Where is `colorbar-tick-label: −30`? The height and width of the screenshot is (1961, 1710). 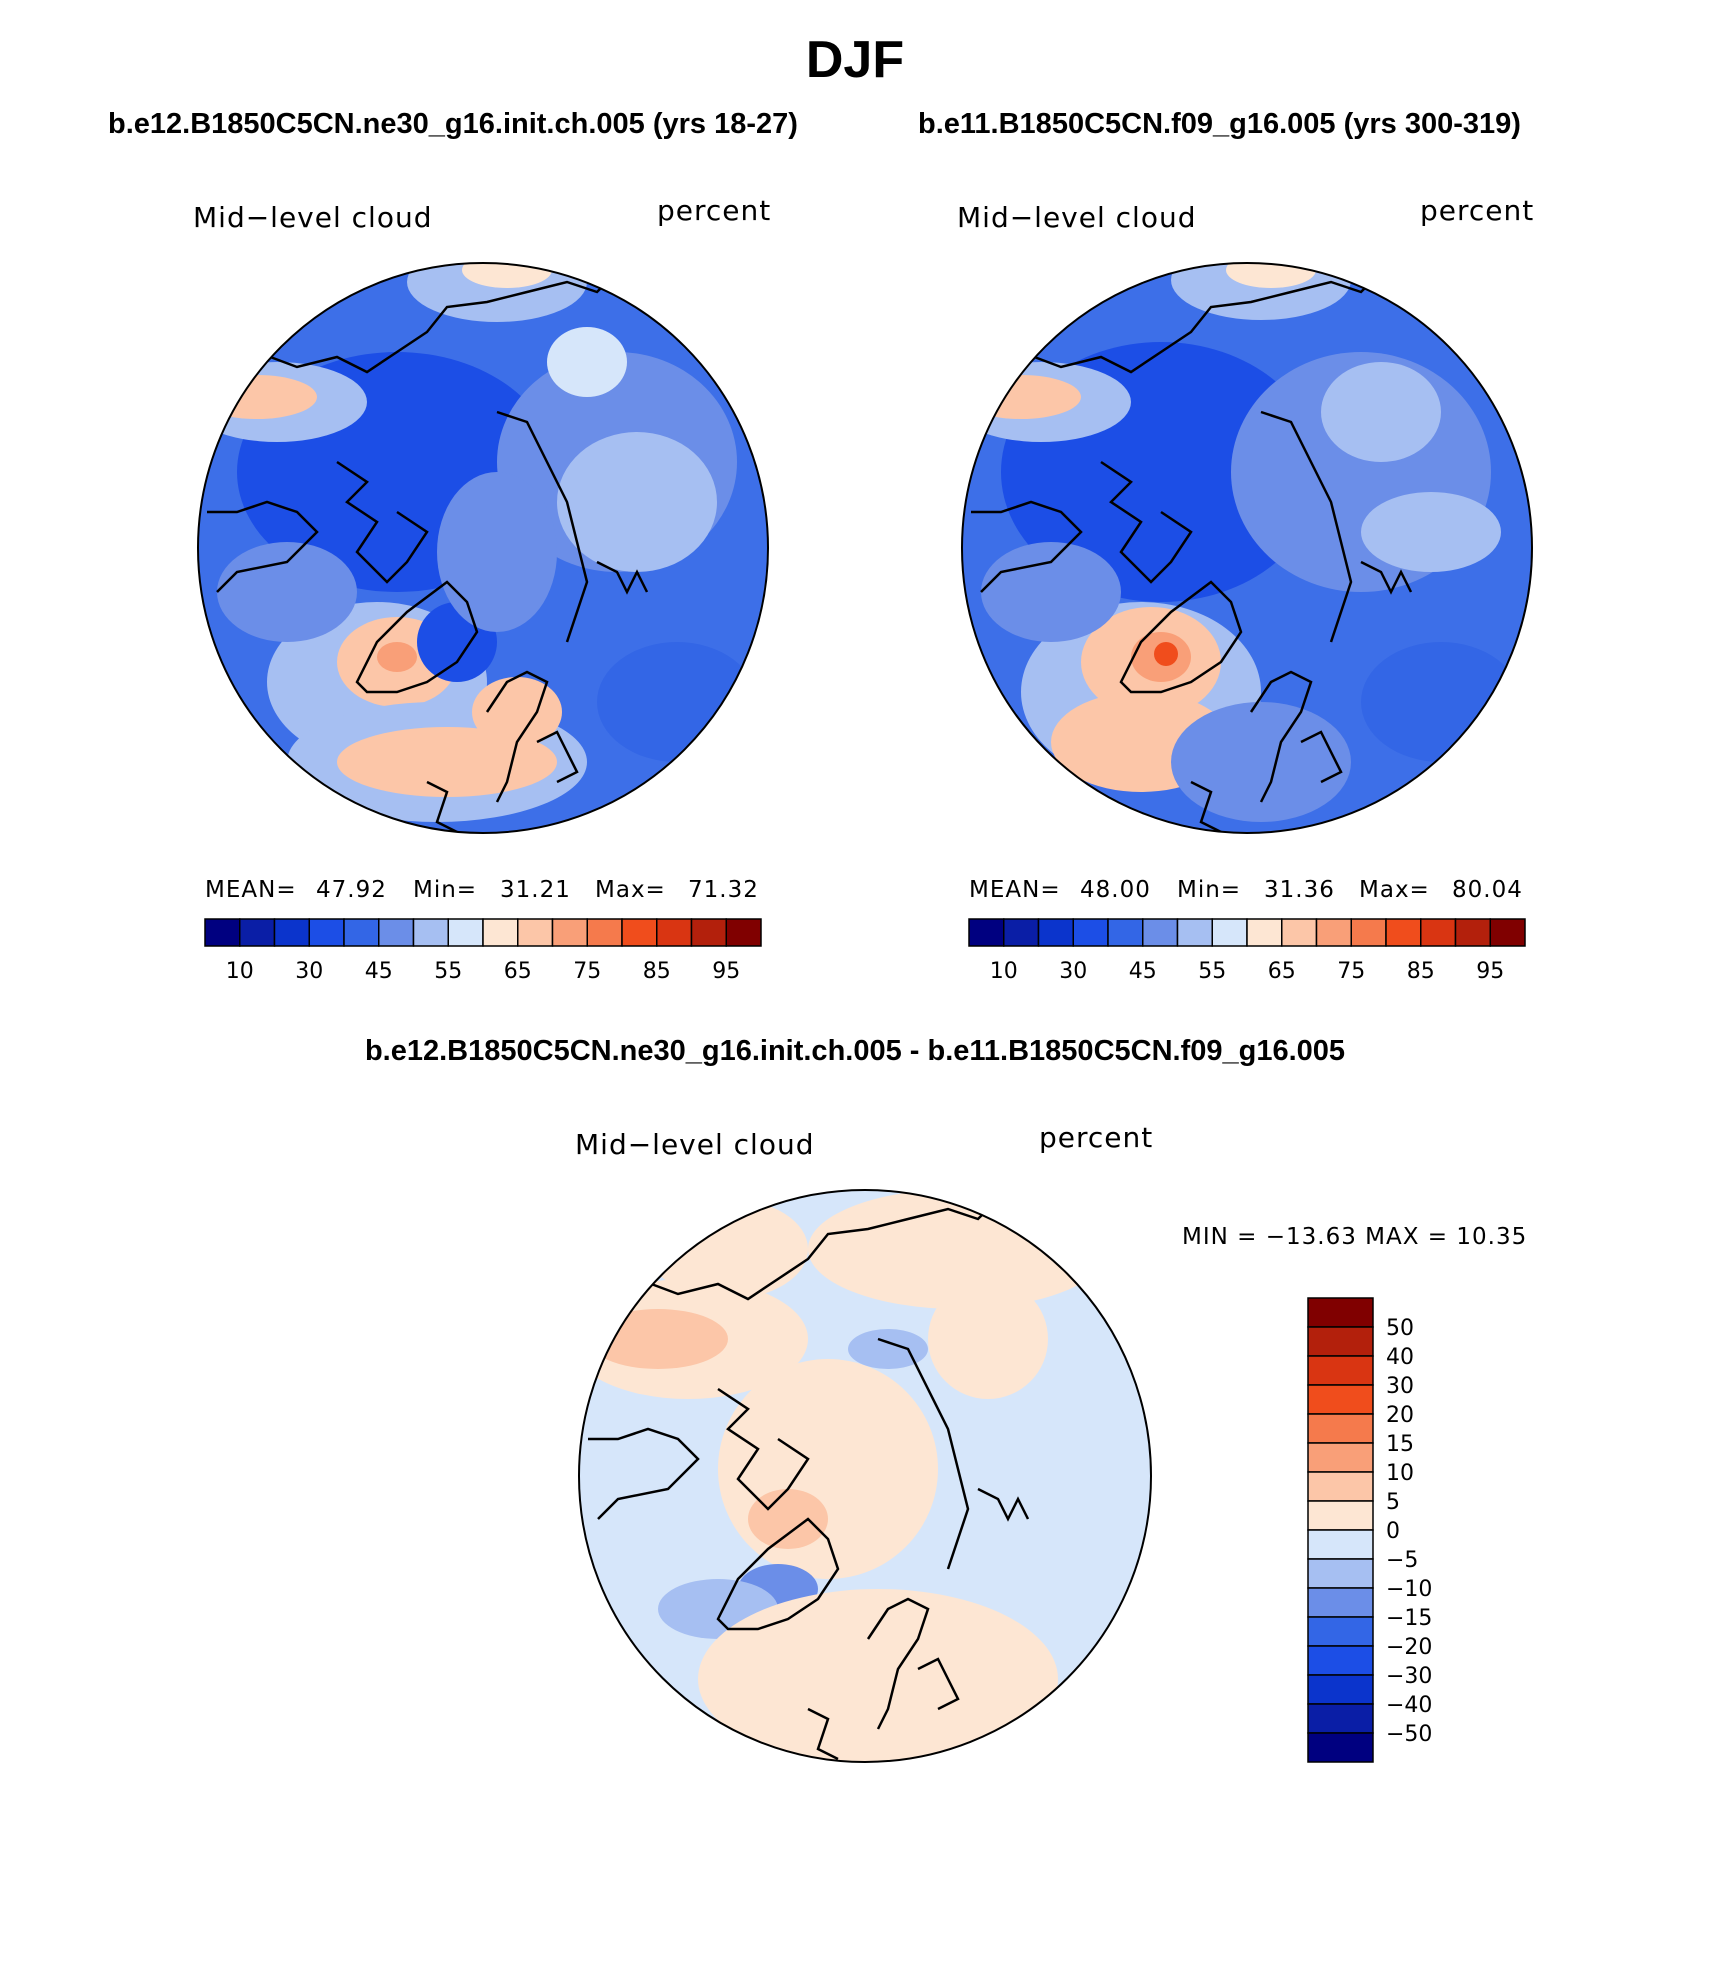 colorbar-tick-label: −30 is located at coordinates (1409, 1676).